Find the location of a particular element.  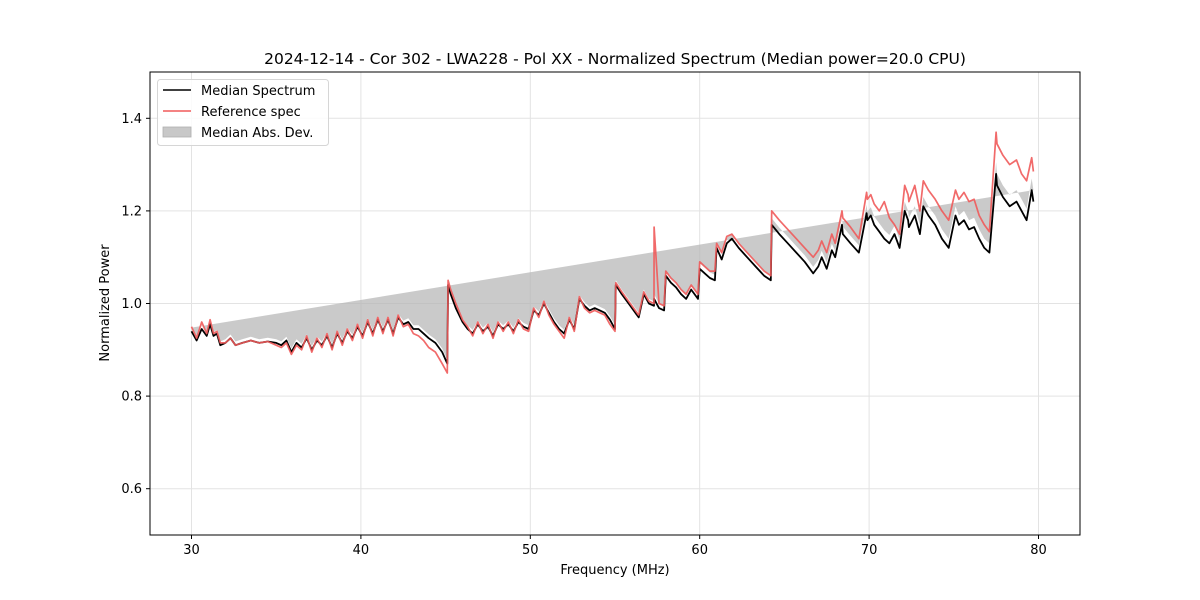

legend-mad-label: Median Abs. Dev. is located at coordinates (257, 133).